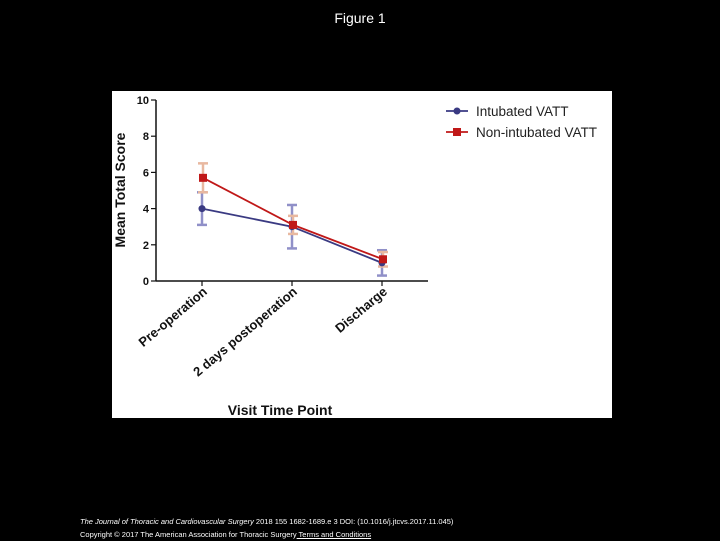 The image size is (720, 541). What do you see at coordinates (146, 282) in the screenshot?
I see `y-tick-label: 0` at bounding box center [146, 282].